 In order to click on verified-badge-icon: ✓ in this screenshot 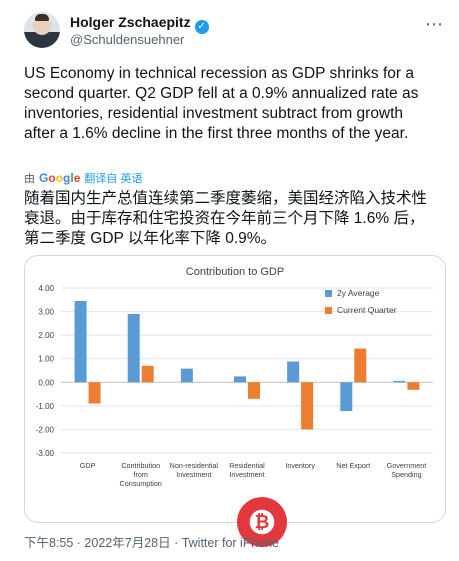, I will do `click(201, 27)`.